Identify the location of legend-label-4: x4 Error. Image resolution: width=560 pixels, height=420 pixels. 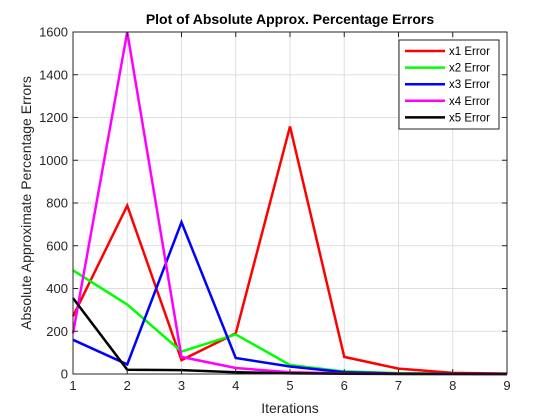
(469, 102).